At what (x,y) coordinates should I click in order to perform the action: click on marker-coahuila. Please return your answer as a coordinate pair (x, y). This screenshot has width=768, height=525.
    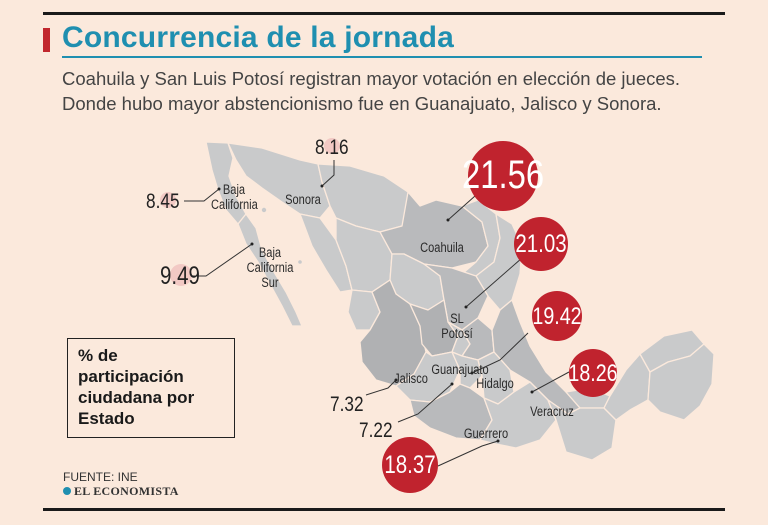
    Looking at the image, I should click on (448, 220).